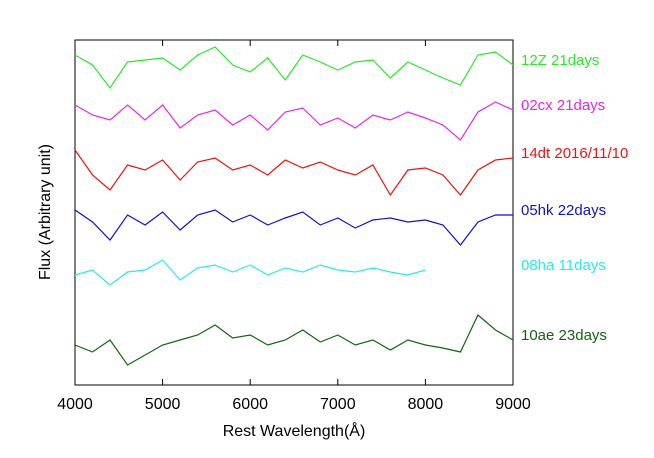 The height and width of the screenshot is (458, 654). Describe the element at coordinates (163, 404) in the screenshot. I see `x-tick-label: 5000` at that location.